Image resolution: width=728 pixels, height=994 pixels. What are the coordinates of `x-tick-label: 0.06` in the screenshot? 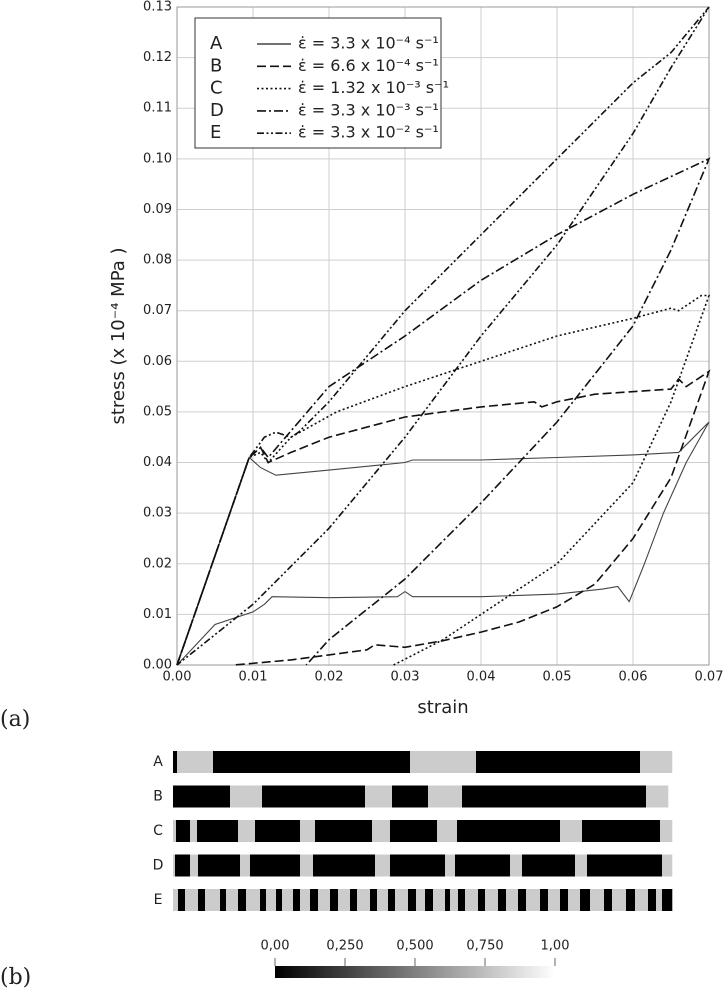 It's located at (633, 677).